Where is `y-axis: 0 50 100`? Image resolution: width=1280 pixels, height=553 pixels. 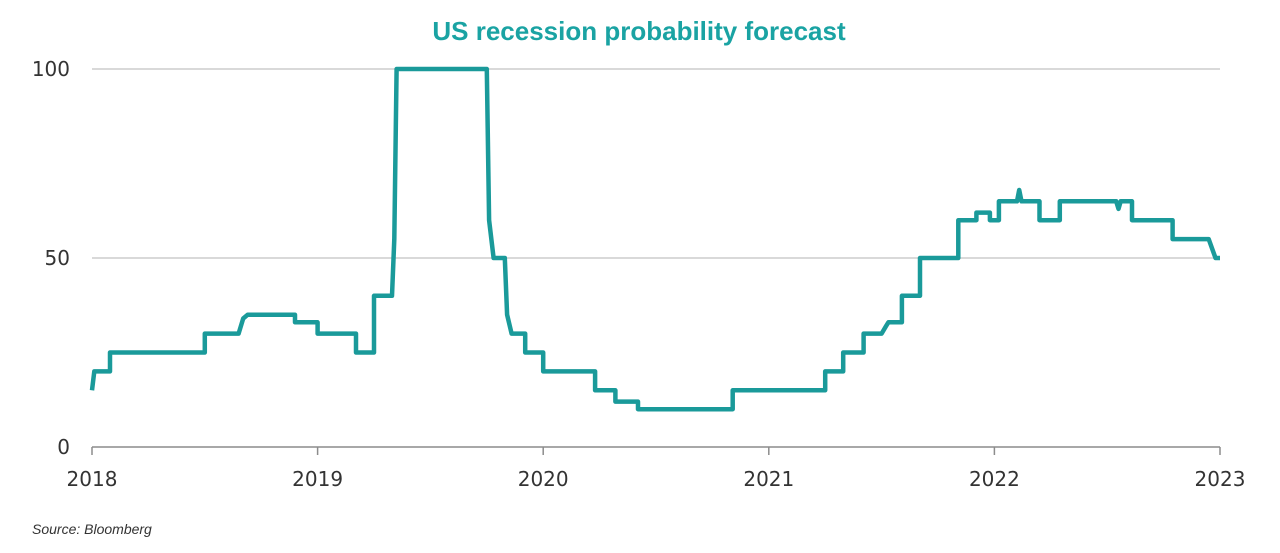 y-axis: 0 50 100 is located at coordinates (51, 258).